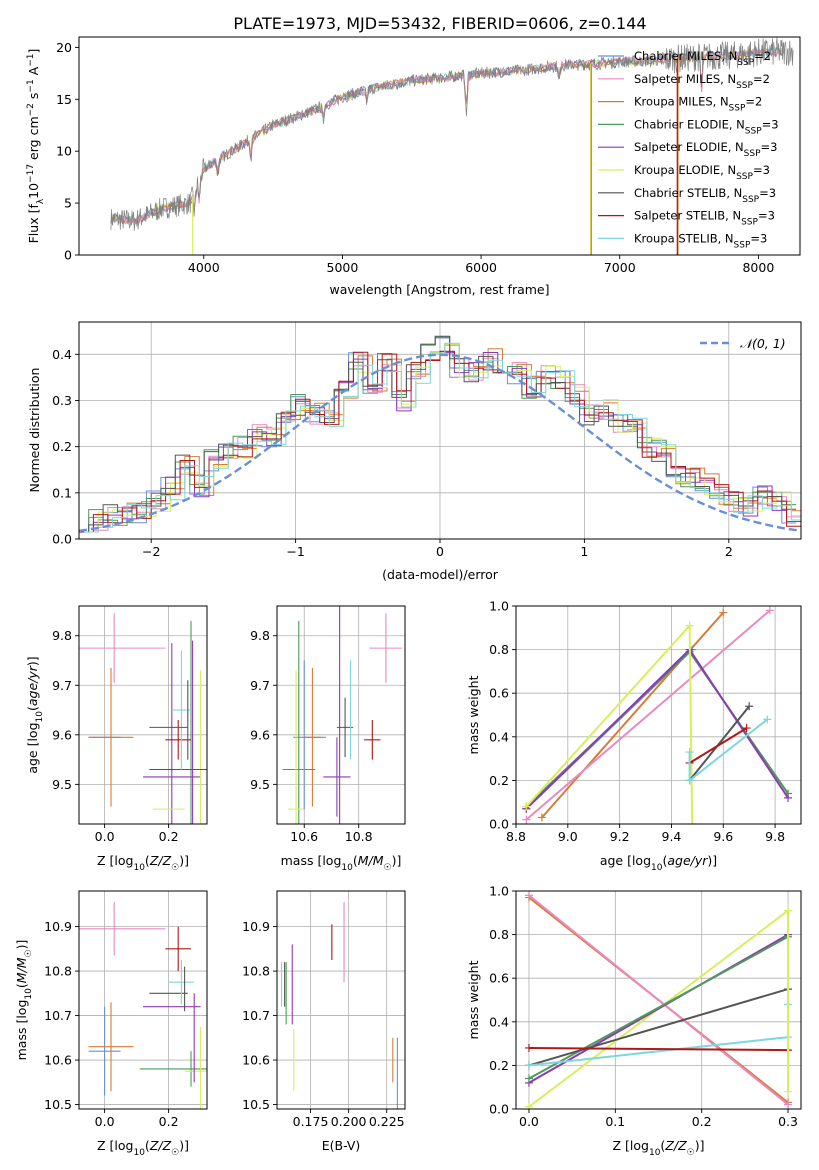 The image size is (819, 1170). Describe the element at coordinates (775, 836) in the screenshot. I see `x-tick-label: 9.8` at that location.